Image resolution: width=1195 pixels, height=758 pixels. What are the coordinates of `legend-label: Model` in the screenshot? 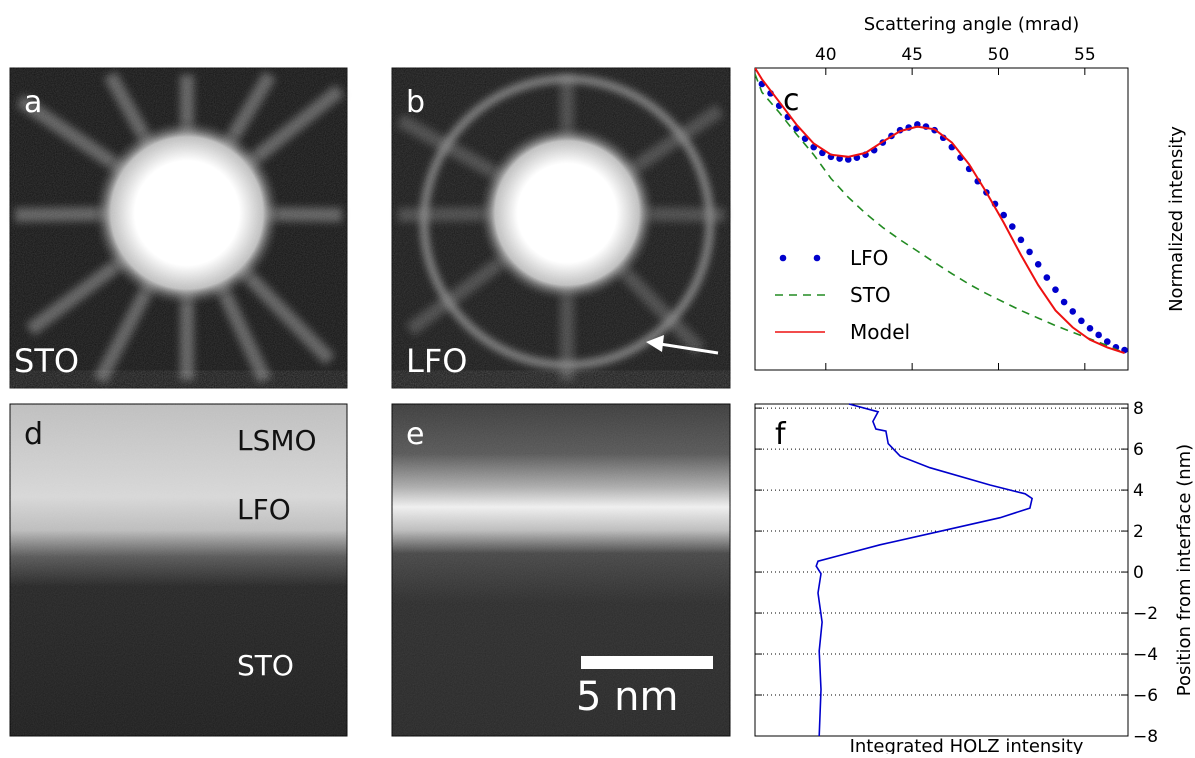 It's located at (880, 332).